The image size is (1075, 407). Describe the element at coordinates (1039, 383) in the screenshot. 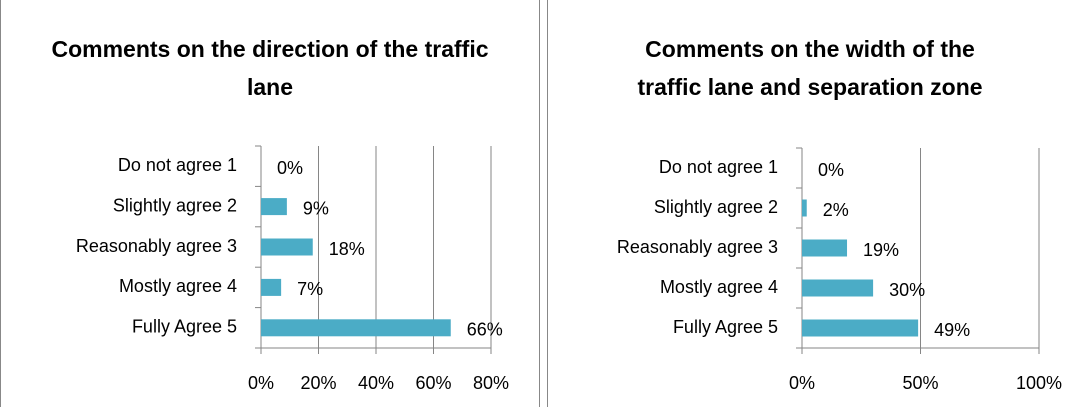

I see `x-tick-label: 100%` at that location.